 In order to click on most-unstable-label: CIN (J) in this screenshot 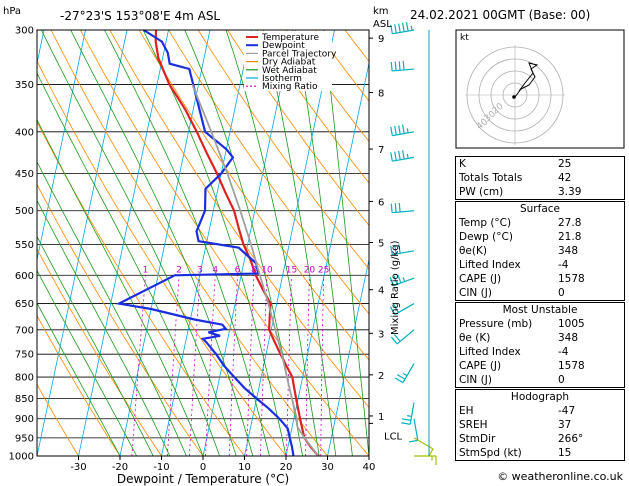, I will do `click(475, 380)`.